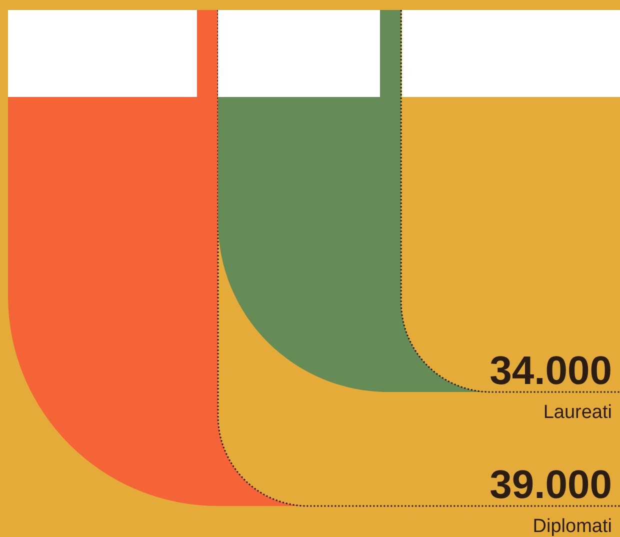  Describe the element at coordinates (577, 412) in the screenshot. I see `category-label: Laureati` at that location.